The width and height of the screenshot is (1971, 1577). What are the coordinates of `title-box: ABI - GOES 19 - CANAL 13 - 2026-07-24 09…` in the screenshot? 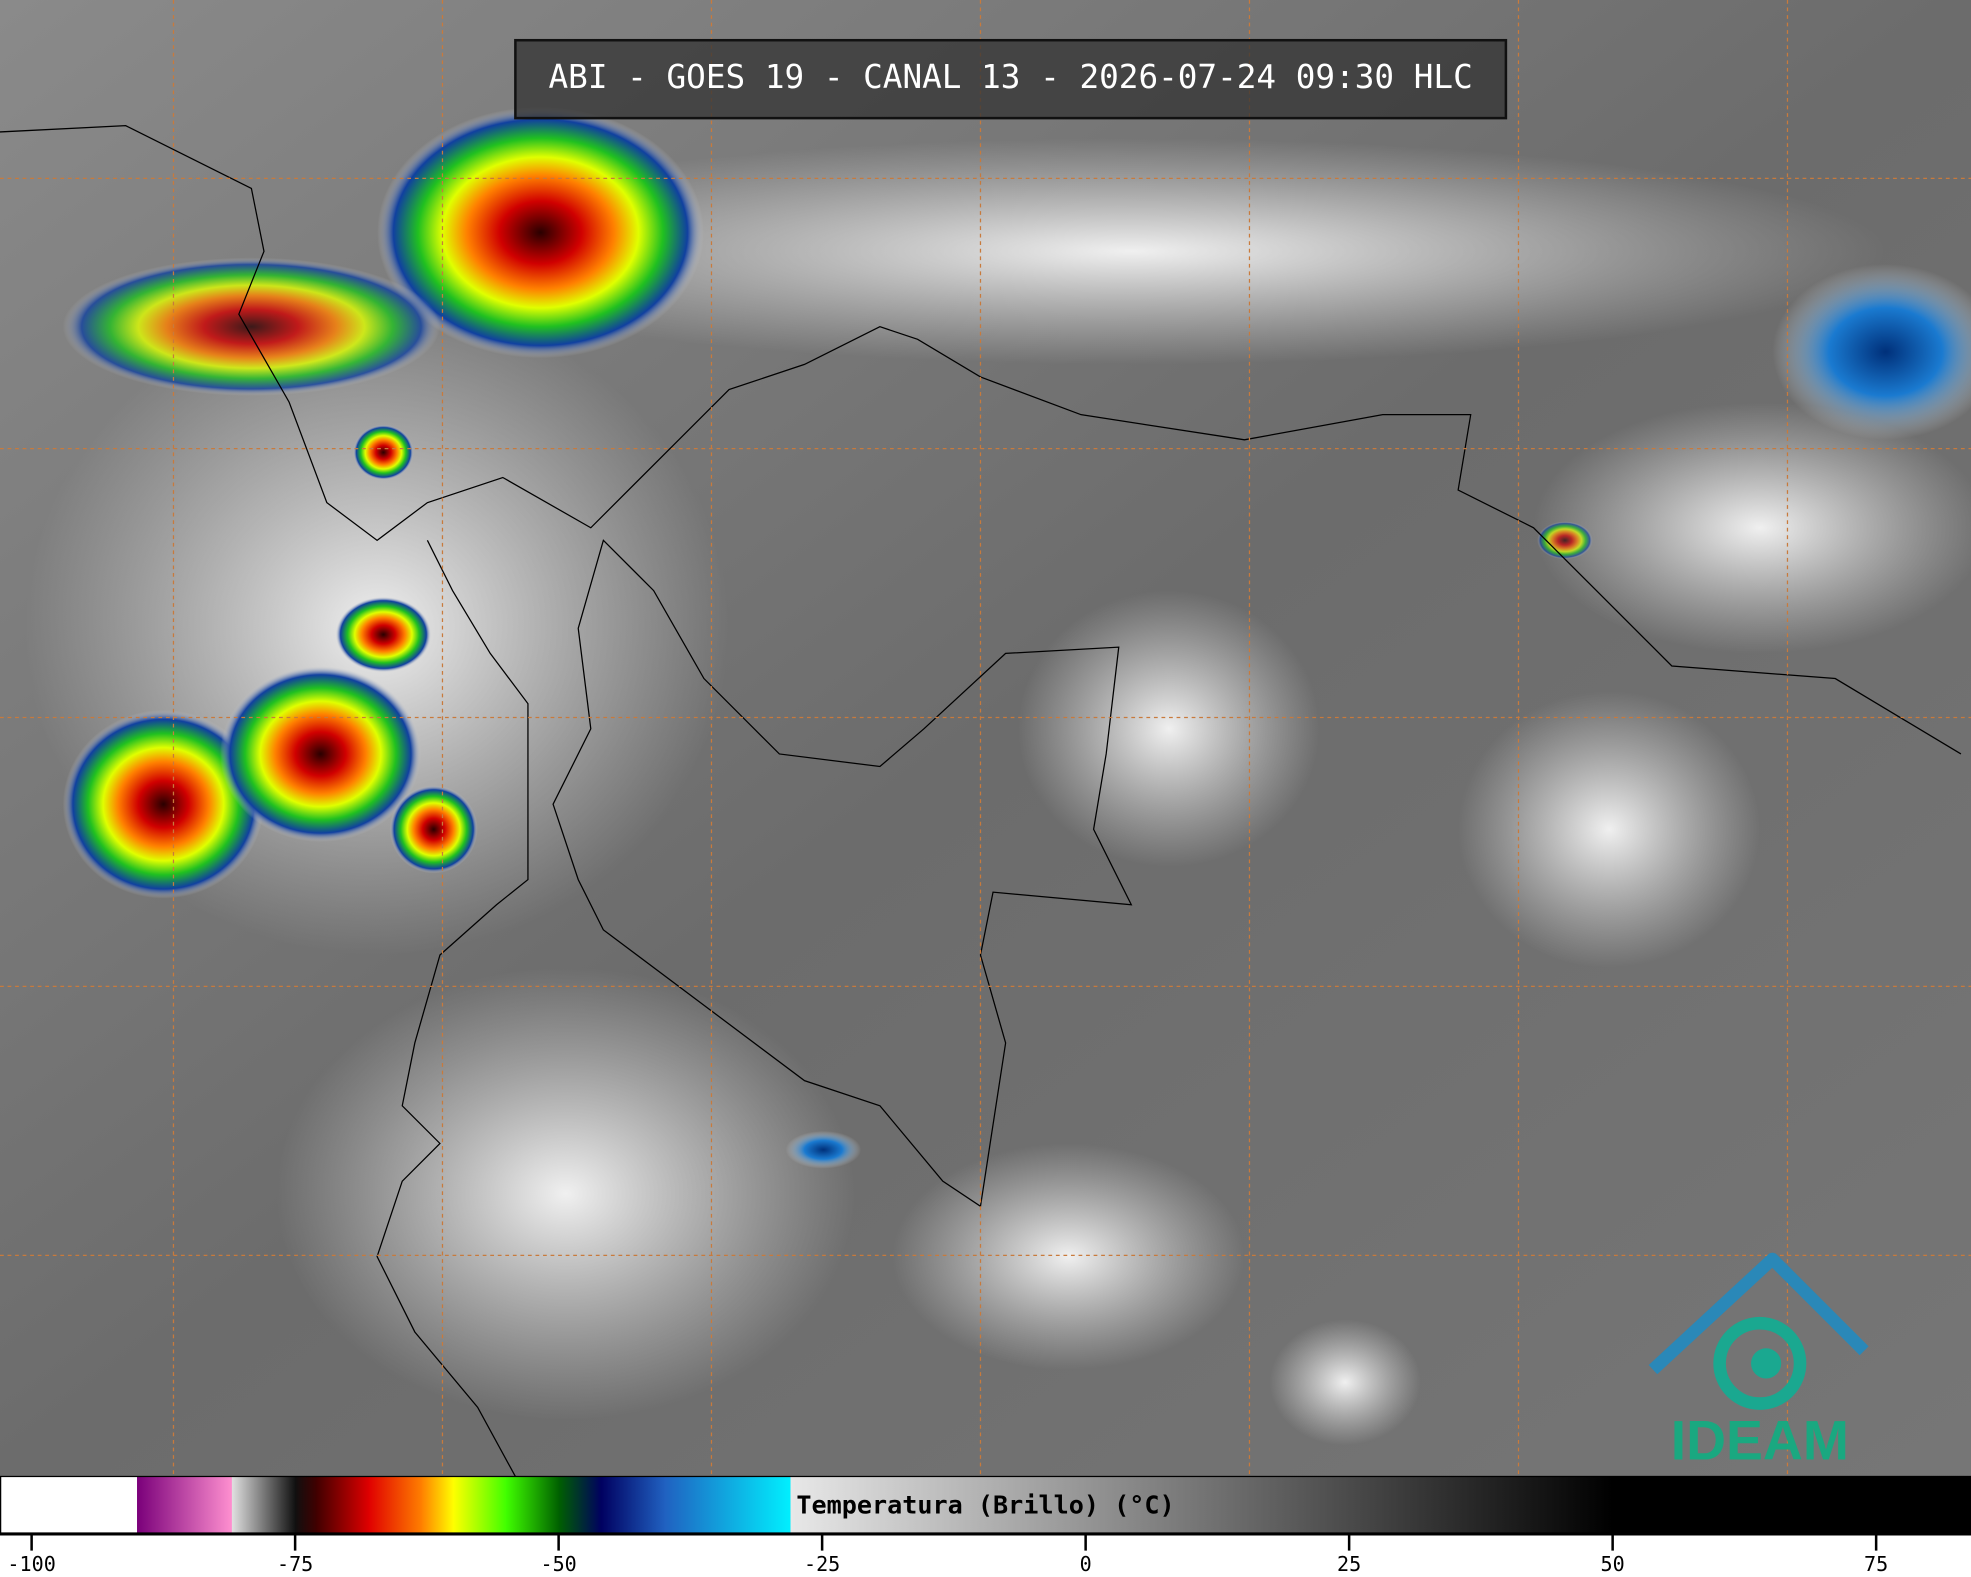 It's located at (1011, 79).